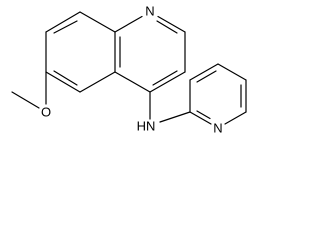 Image resolution: width=320 pixels, height=240 pixels. I want to click on atom-label: HN, so click(146, 125).